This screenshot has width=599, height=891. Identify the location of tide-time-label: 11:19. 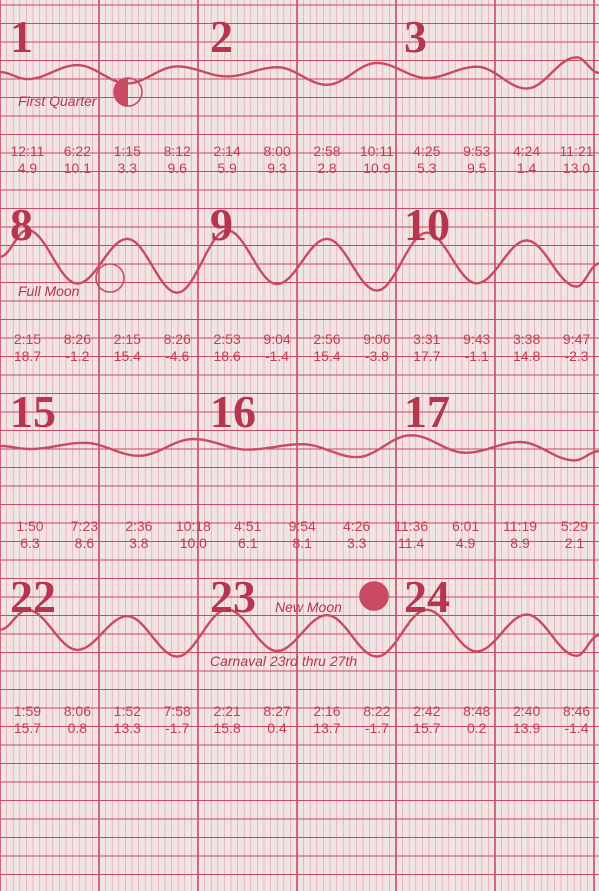
(520, 526).